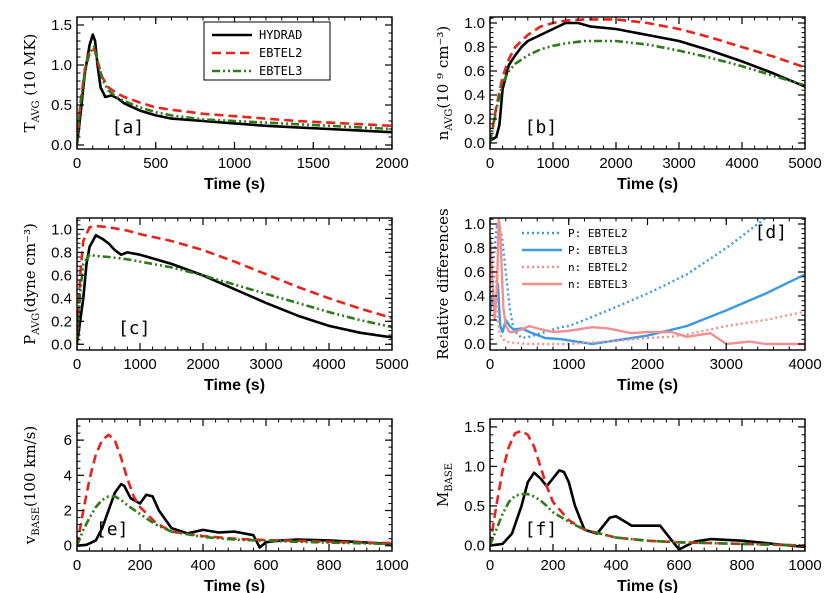  I want to click on plot-frame-f, so click(647, 485).